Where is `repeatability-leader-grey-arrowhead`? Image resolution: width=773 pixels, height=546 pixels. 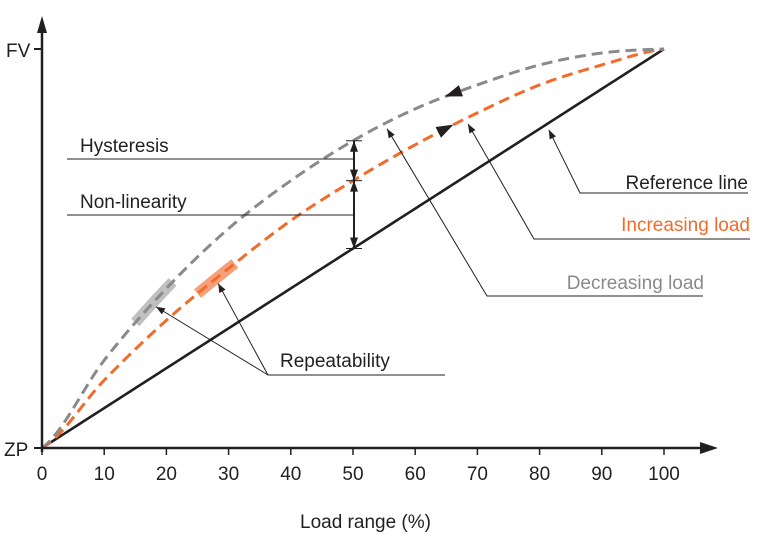 repeatability-leader-grey-arrowhead is located at coordinates (160, 310).